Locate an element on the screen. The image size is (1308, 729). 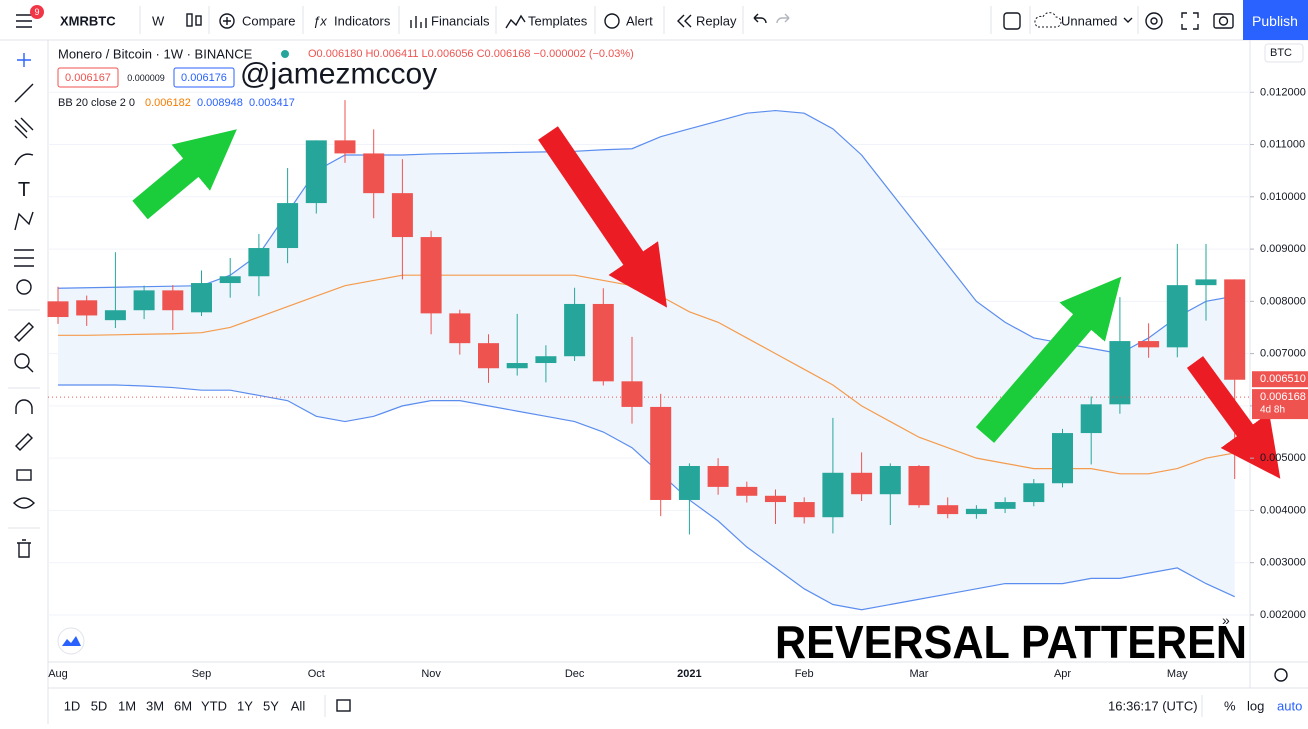
measure-tool is located at coordinates (24, 332).